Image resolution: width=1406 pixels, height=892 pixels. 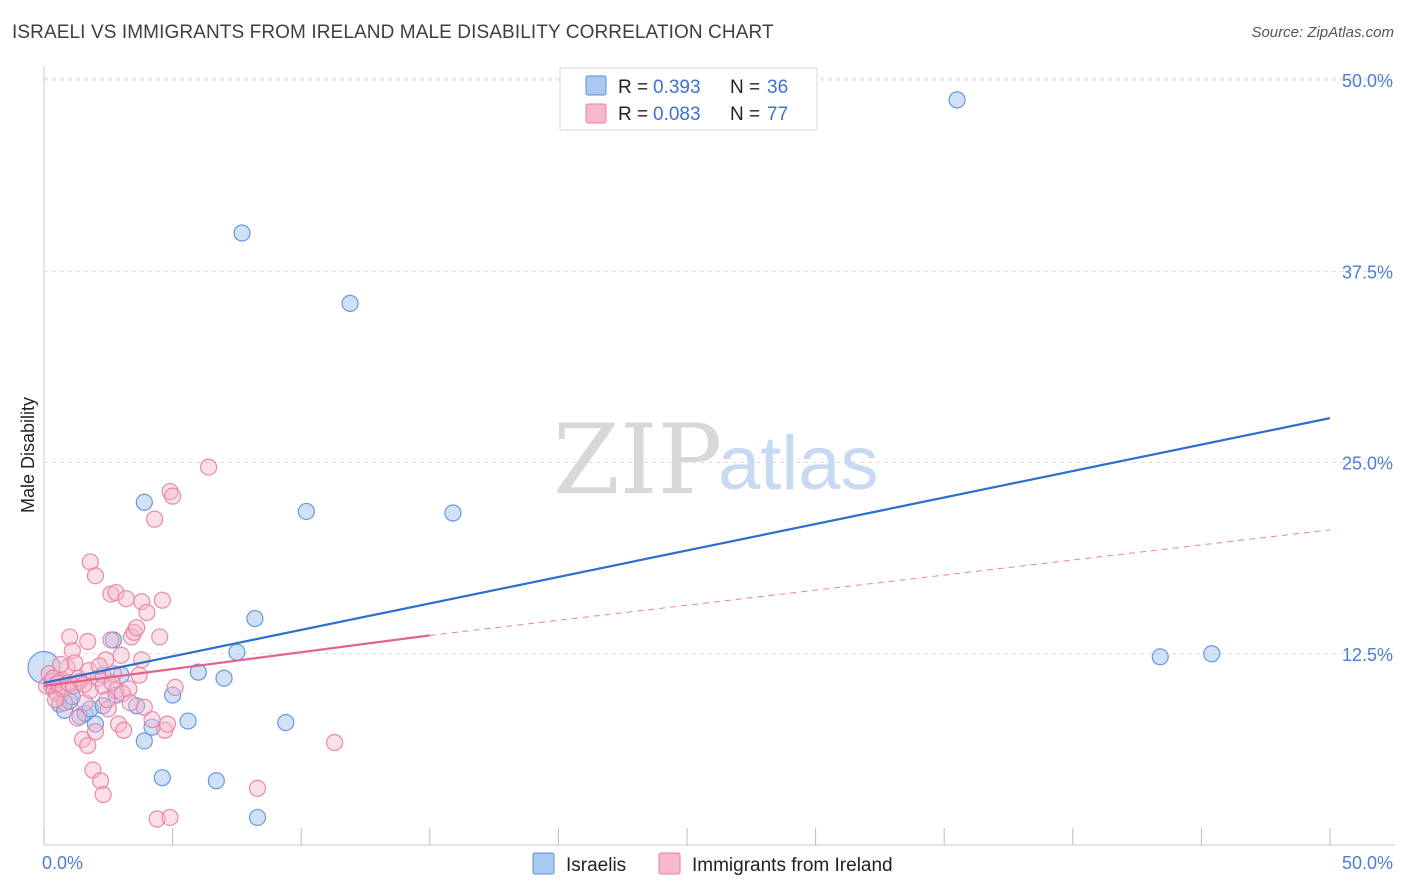 I want to click on bottom-legend-swatch-israelis, so click(x=543, y=863).